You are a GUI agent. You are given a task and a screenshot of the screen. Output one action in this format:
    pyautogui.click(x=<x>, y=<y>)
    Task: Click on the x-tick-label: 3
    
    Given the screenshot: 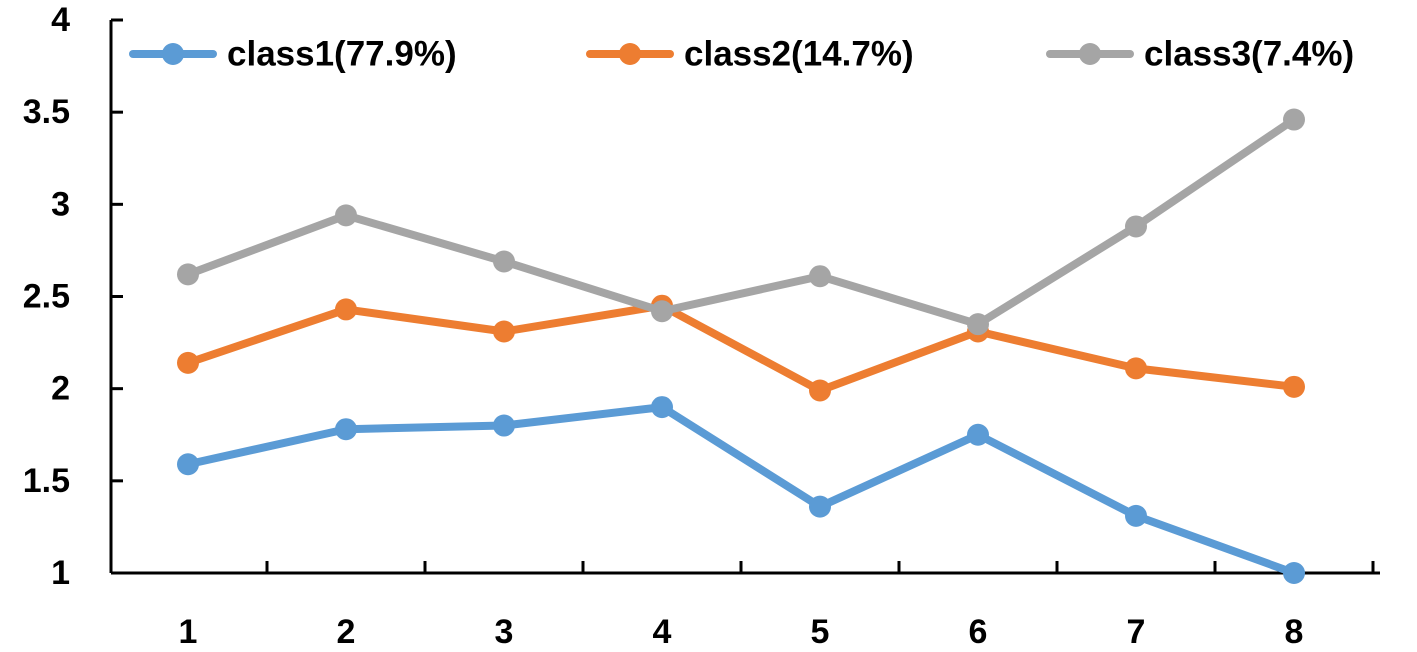 What is the action you would take?
    pyautogui.click(x=504, y=632)
    